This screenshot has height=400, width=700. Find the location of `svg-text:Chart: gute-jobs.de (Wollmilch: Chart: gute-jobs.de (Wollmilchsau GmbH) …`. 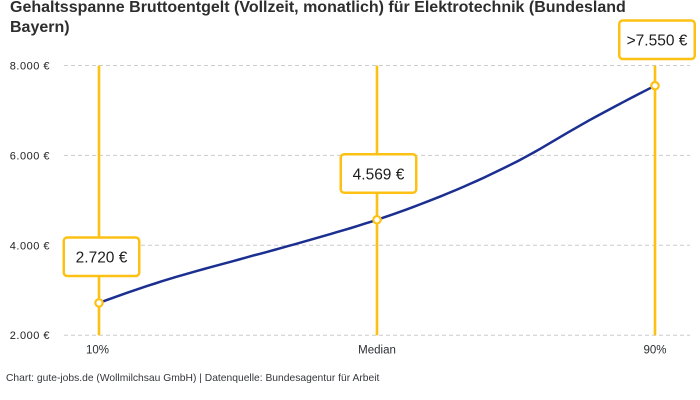

svg-text:Chart: gute-jobs.de (Wollmilch: Chart: gute-jobs.de (Wollmilchsau GmbH) … is located at coordinates (192, 378).